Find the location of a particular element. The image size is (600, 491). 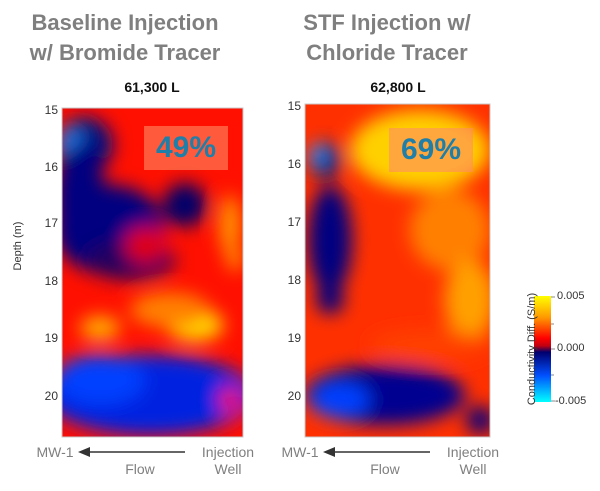

panel1-mw1-label: MW-1 is located at coordinates (55, 452).